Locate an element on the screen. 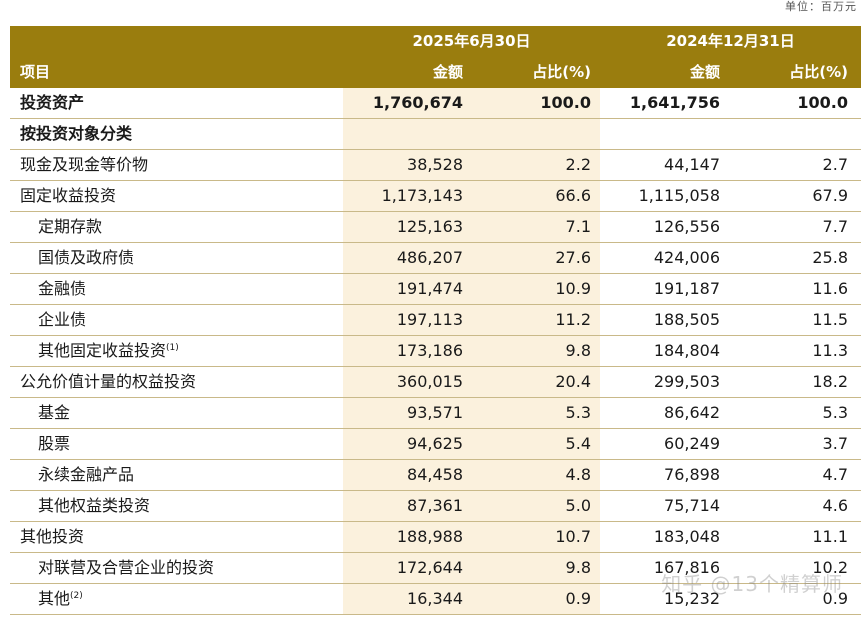  ratio-2024-cell is located at coordinates (784, 134).